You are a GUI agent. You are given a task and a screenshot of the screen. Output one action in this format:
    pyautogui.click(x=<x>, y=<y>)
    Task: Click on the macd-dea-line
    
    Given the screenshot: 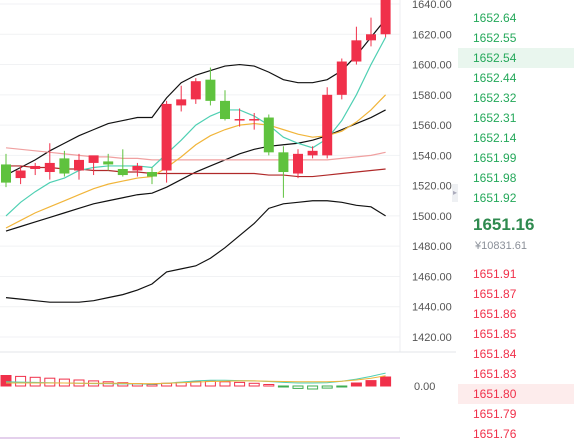 What is the action you would take?
    pyautogui.click(x=196, y=380)
    